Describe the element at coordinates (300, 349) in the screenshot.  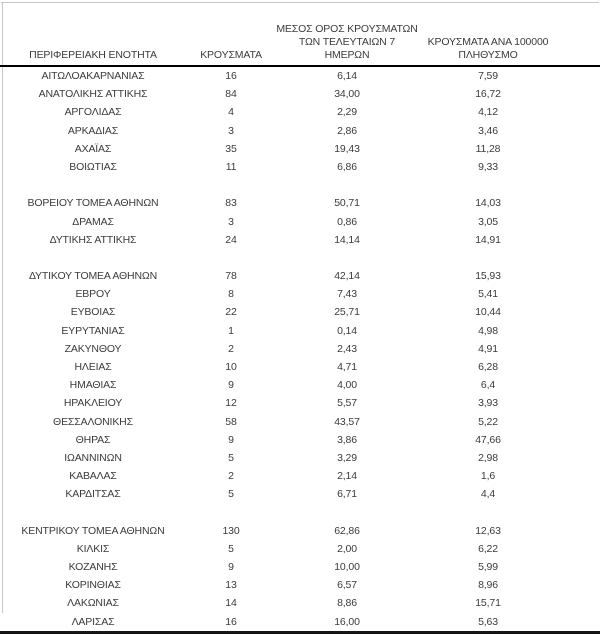
I see `table-row: ΖΑΚΥΝΘΟΥ 2 2,43 4,91` at that location.